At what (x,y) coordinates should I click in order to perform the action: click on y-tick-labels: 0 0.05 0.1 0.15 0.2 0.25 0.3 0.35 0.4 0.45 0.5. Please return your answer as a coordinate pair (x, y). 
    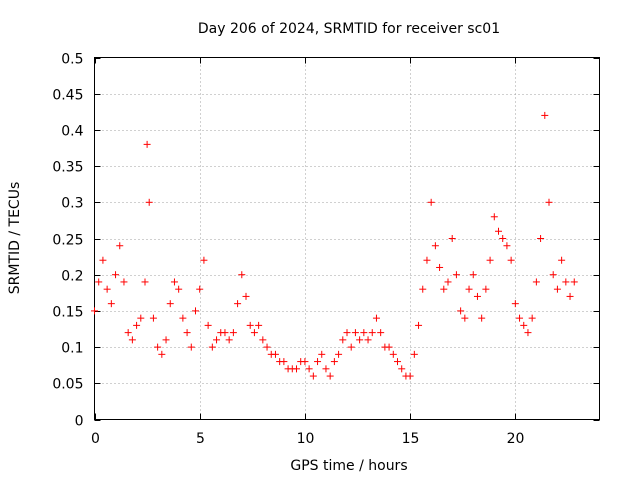
    Looking at the image, I should click on (67, 241).